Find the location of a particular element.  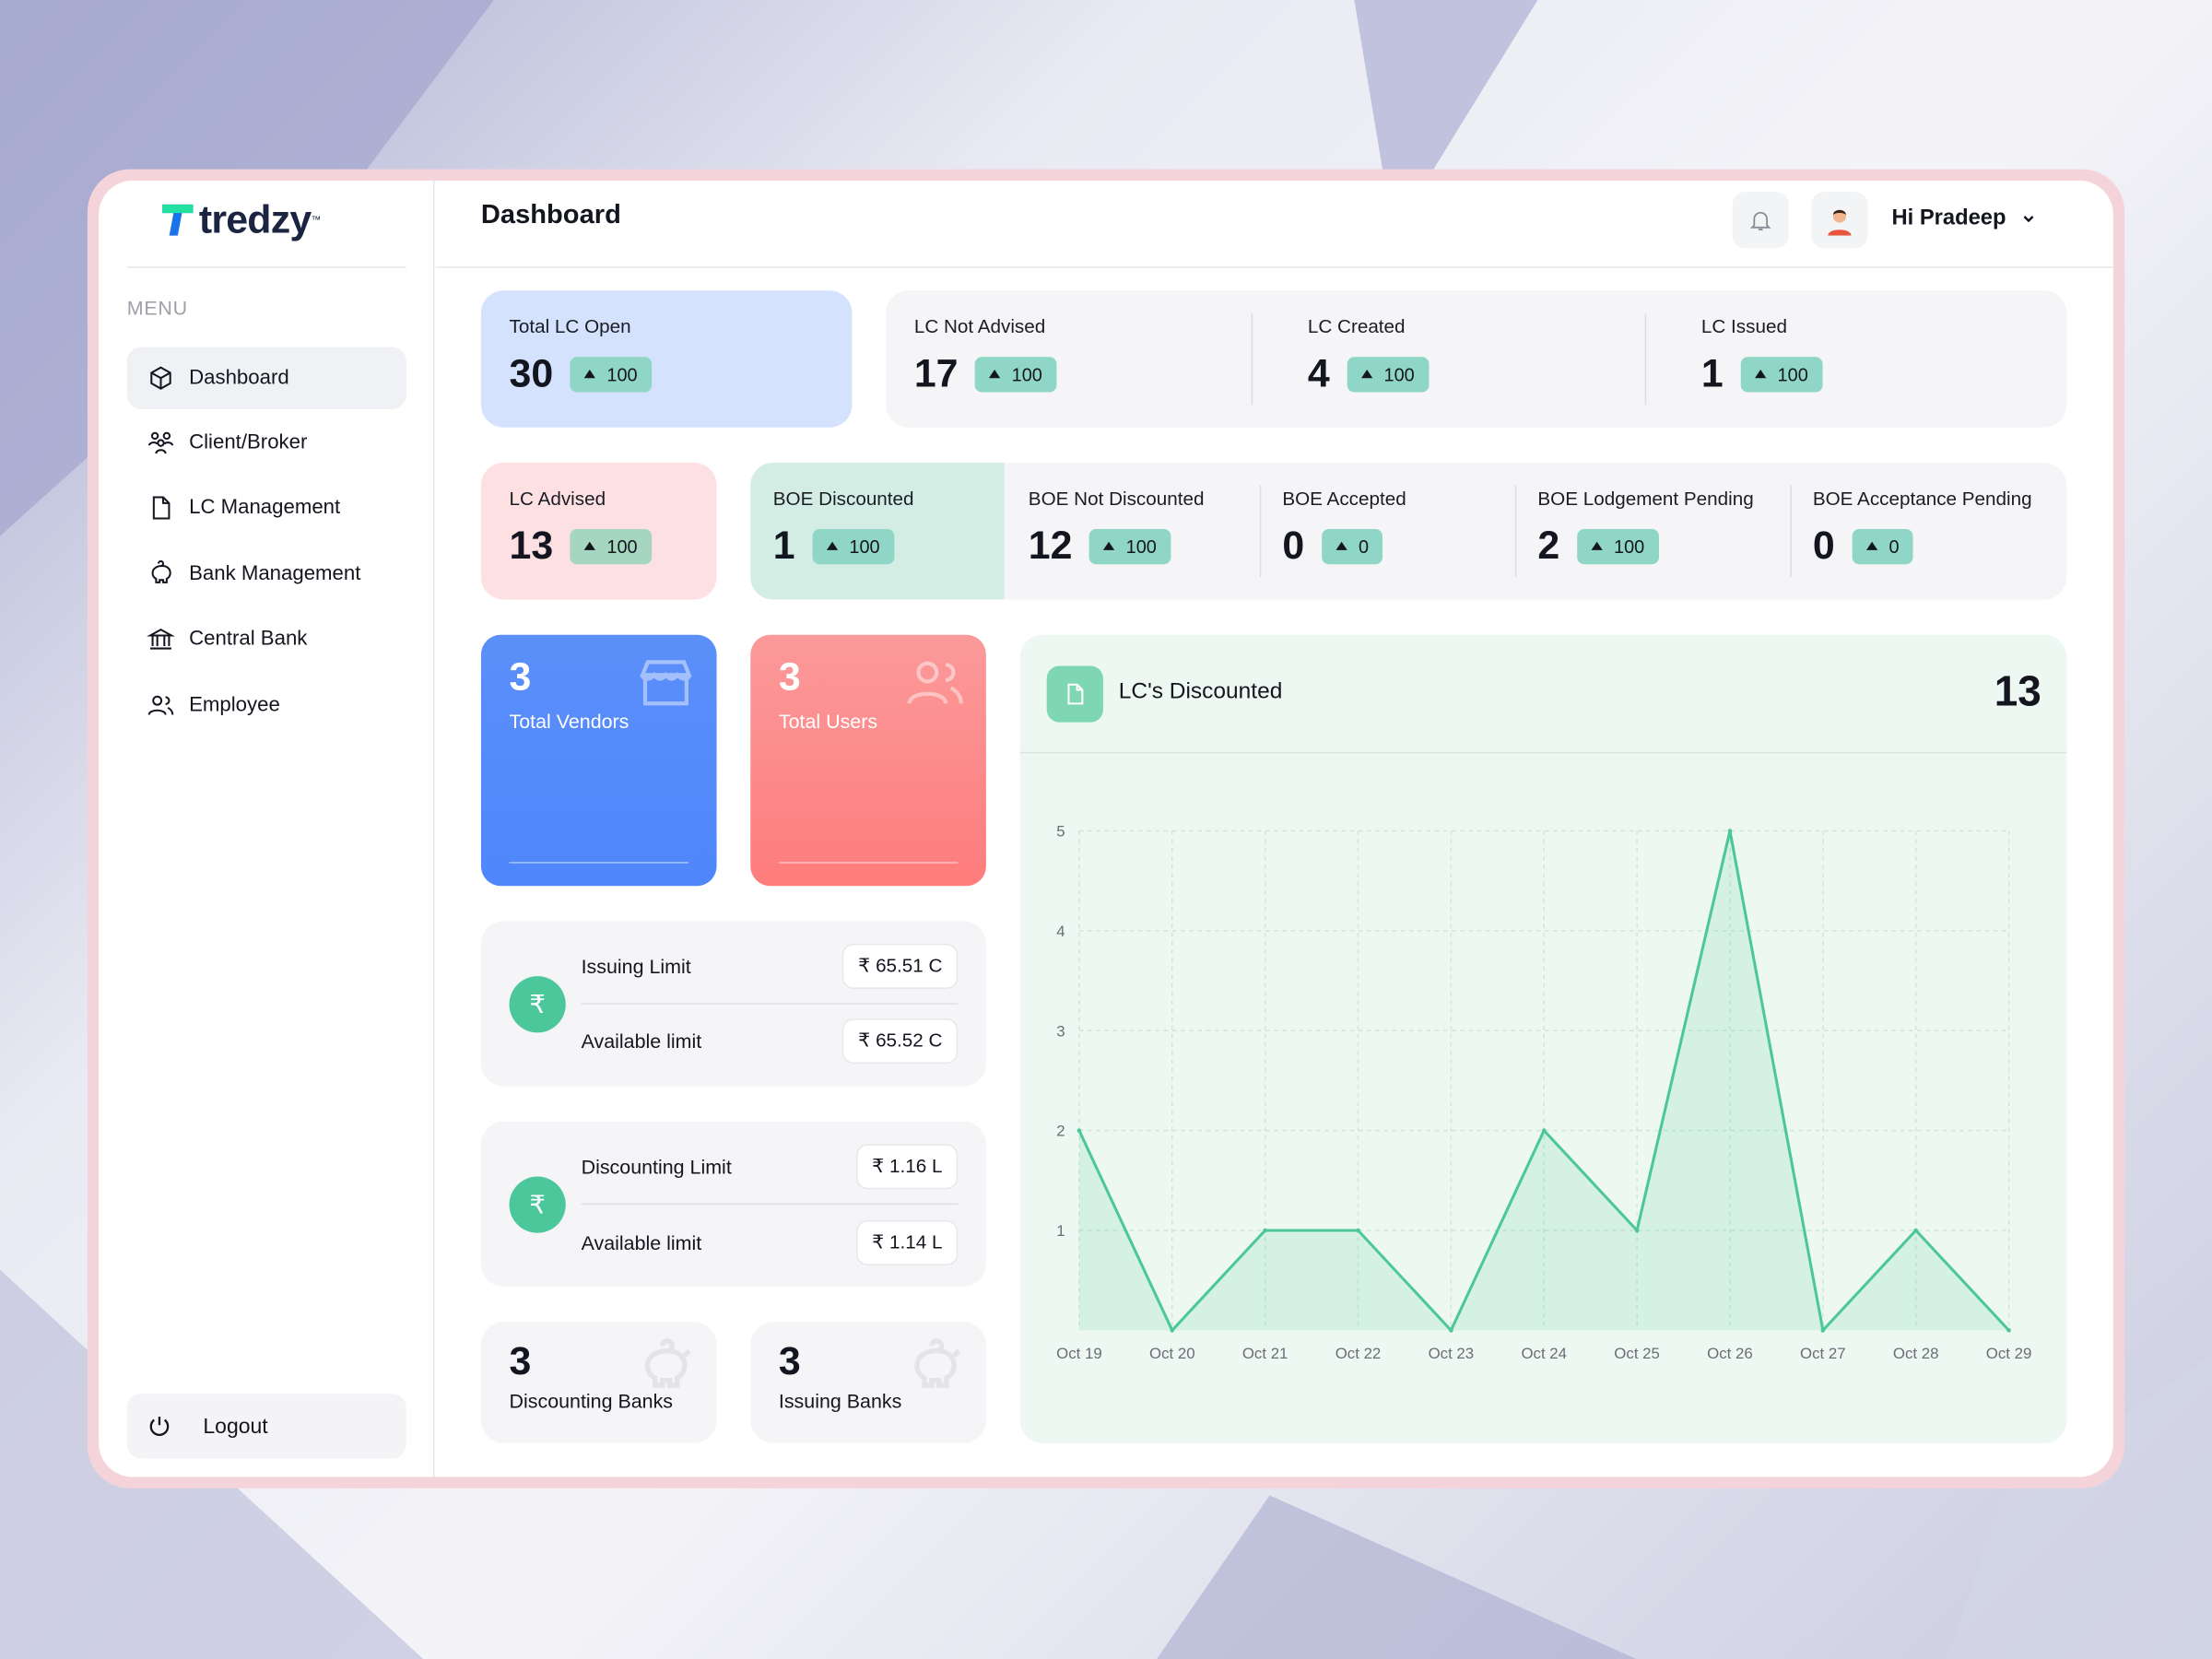

discounting-limit-label: Discounting Limit is located at coordinates (656, 1167).